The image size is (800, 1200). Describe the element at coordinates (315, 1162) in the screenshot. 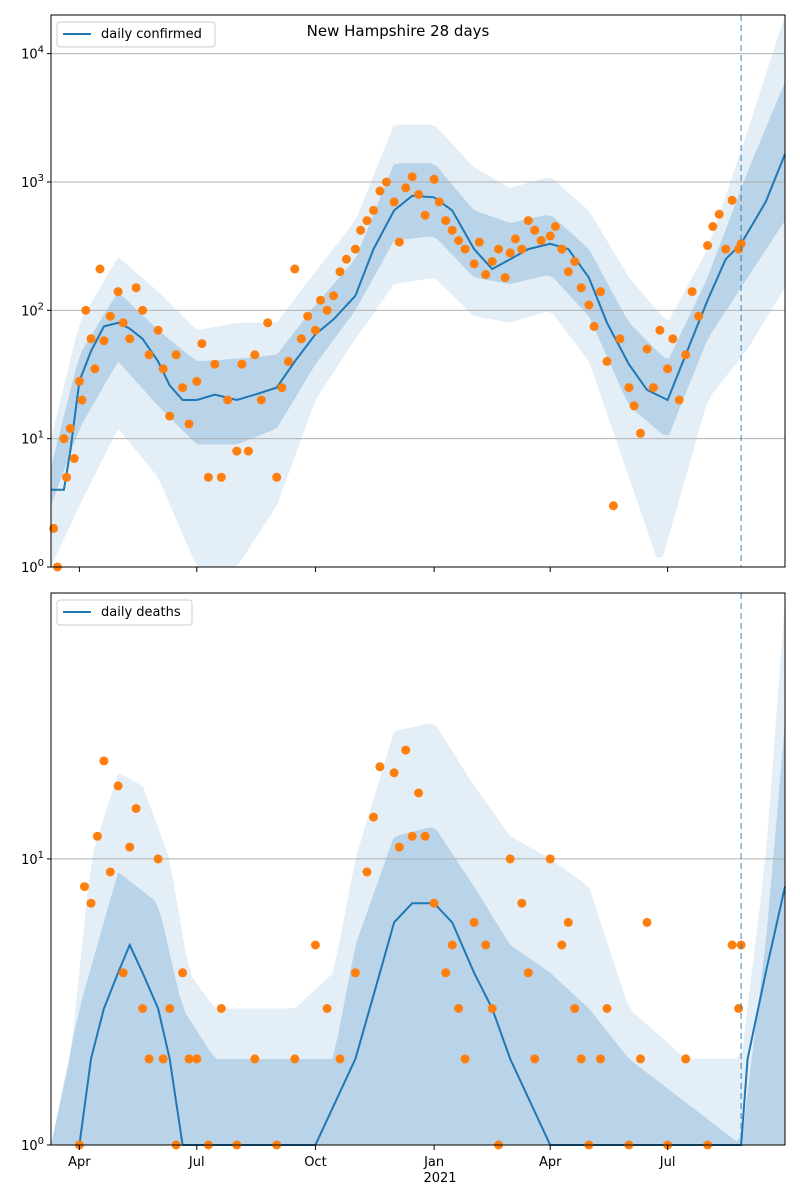

I see `x-tick-label: Oct` at that location.